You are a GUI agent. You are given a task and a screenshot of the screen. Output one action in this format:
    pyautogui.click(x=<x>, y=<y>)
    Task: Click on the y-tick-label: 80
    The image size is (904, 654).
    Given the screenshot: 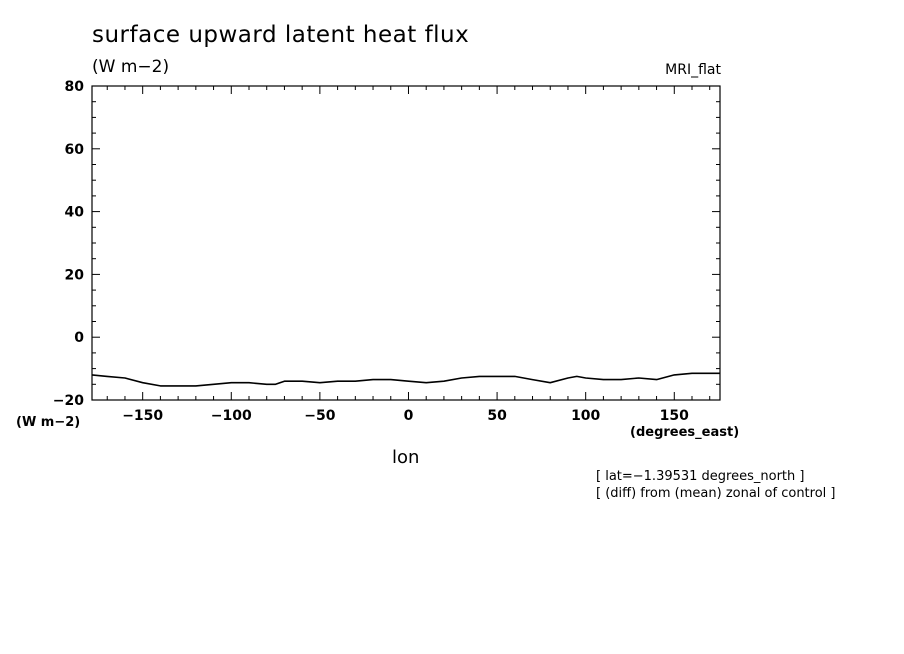 What is the action you would take?
    pyautogui.click(x=75, y=87)
    